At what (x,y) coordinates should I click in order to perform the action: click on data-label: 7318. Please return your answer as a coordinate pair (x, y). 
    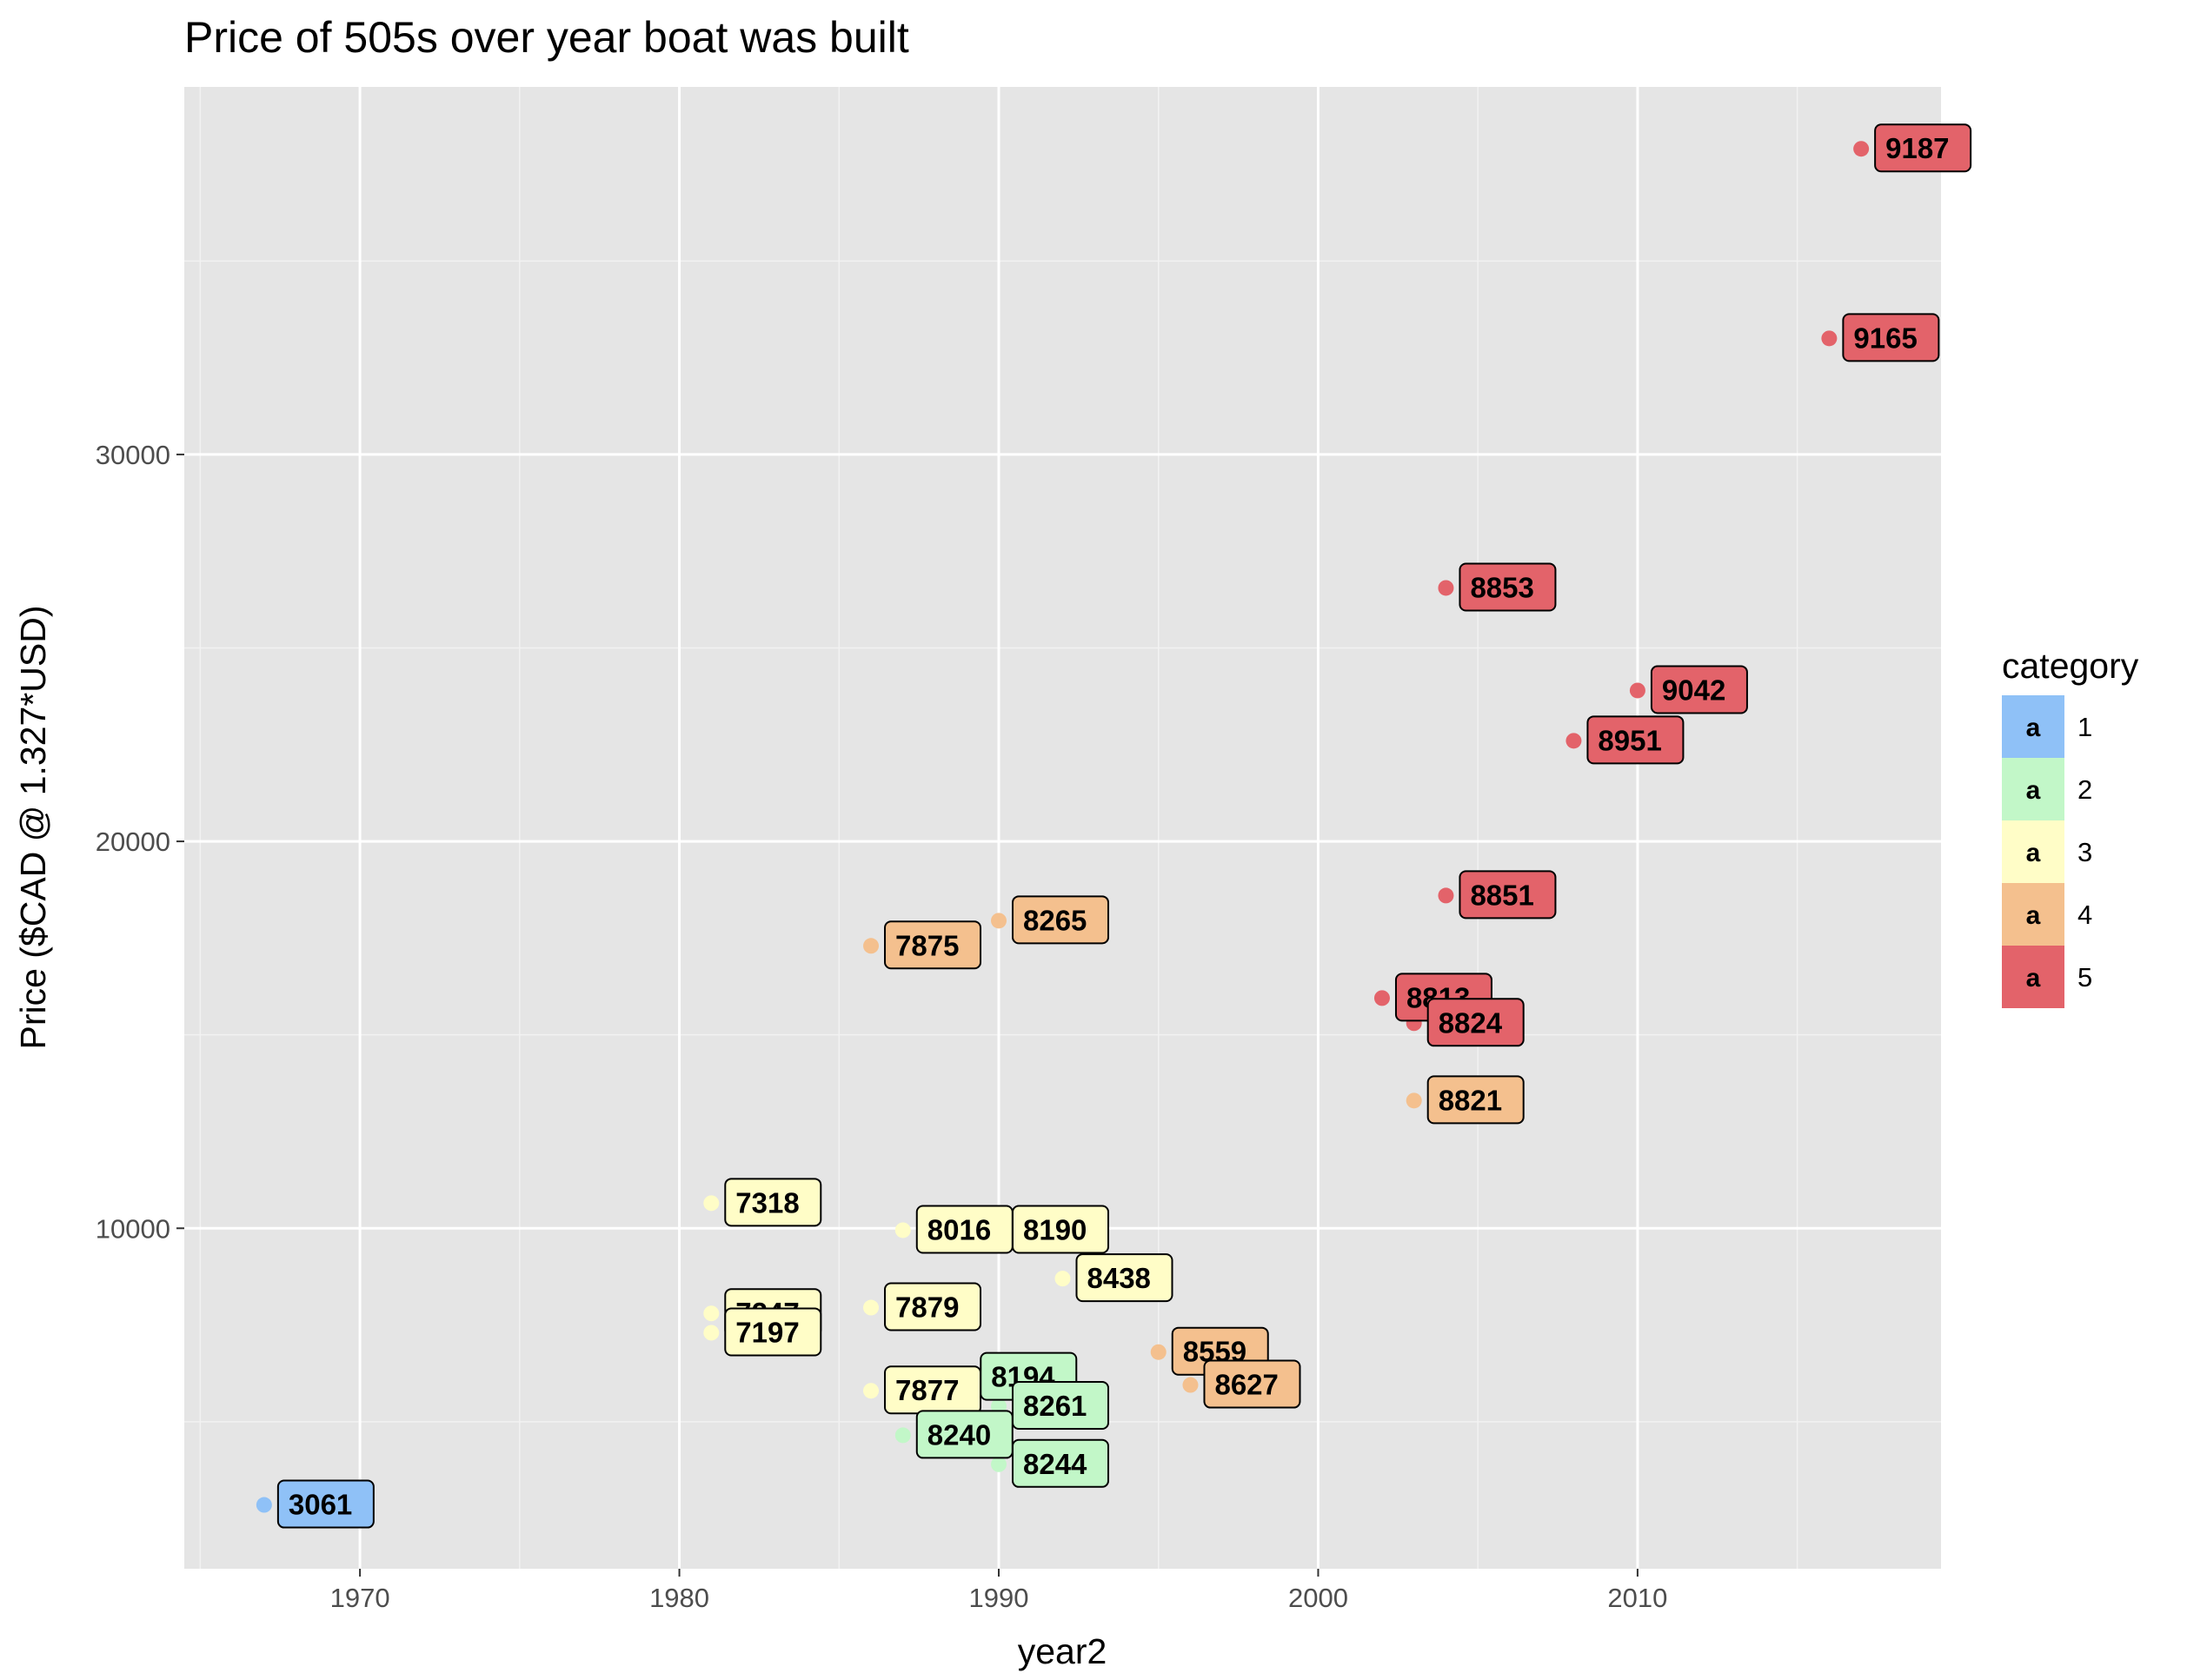
    Looking at the image, I should click on (773, 1202).